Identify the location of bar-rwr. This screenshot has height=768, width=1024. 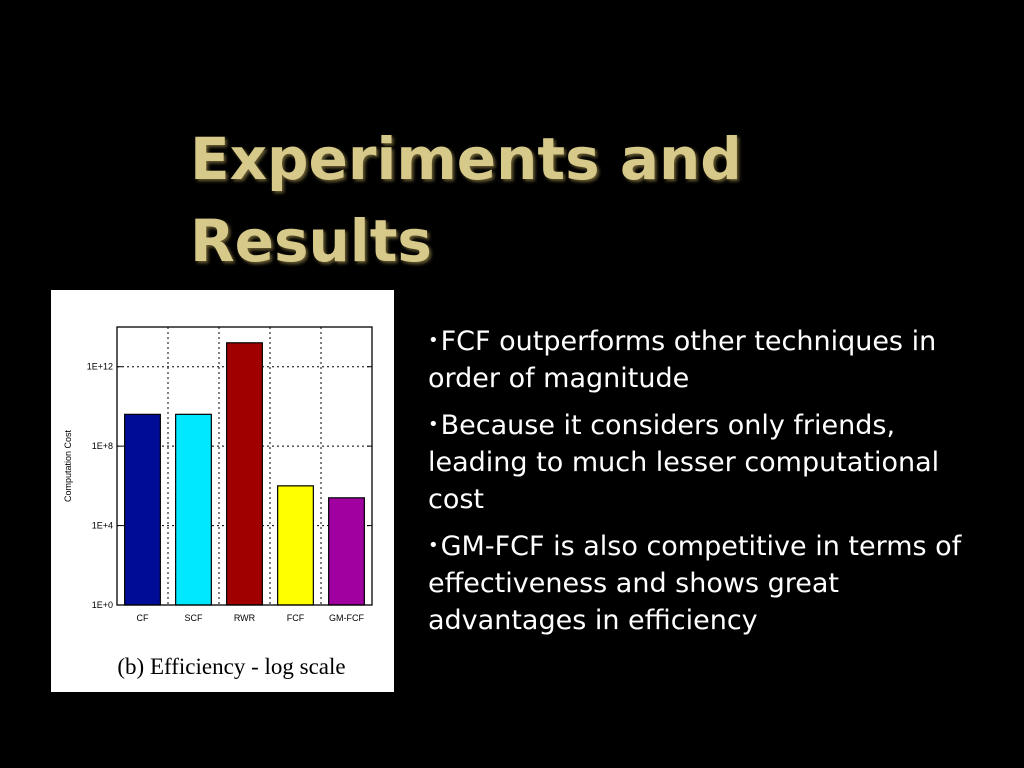
(244, 474).